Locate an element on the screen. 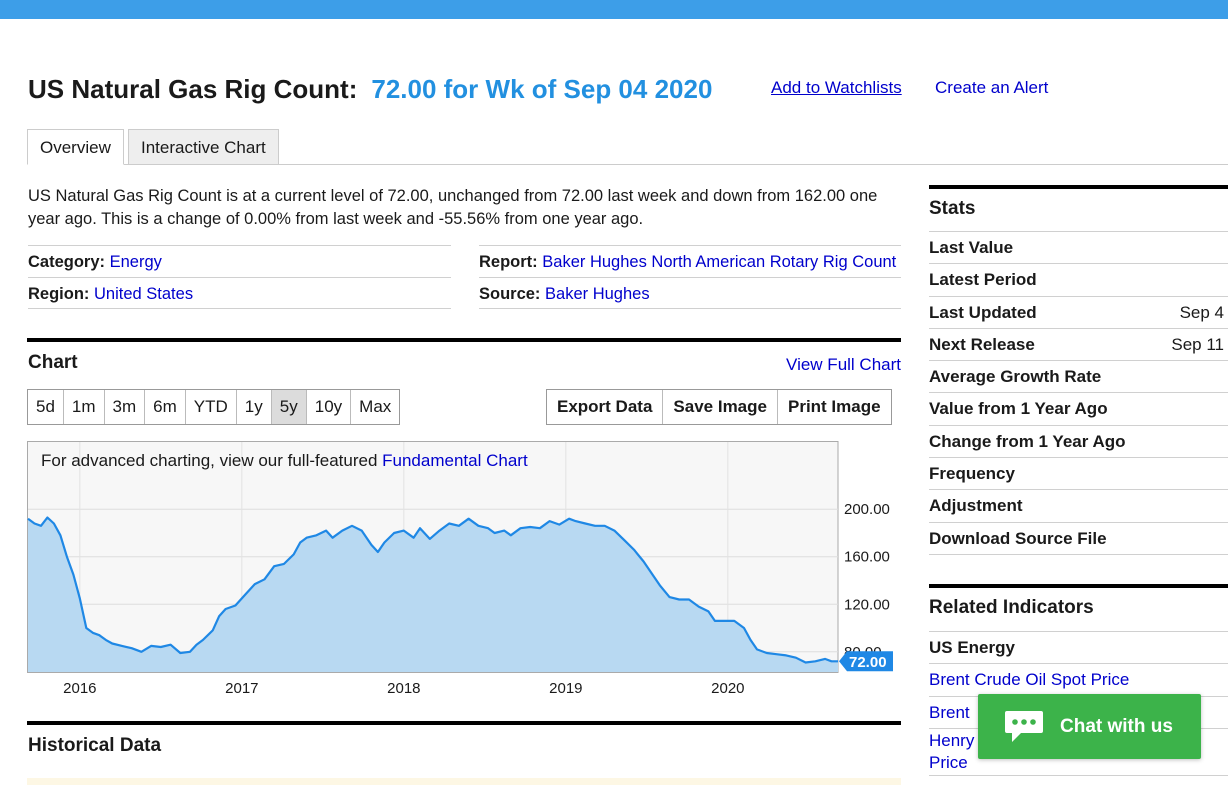  series-line is located at coordinates (432, 590).